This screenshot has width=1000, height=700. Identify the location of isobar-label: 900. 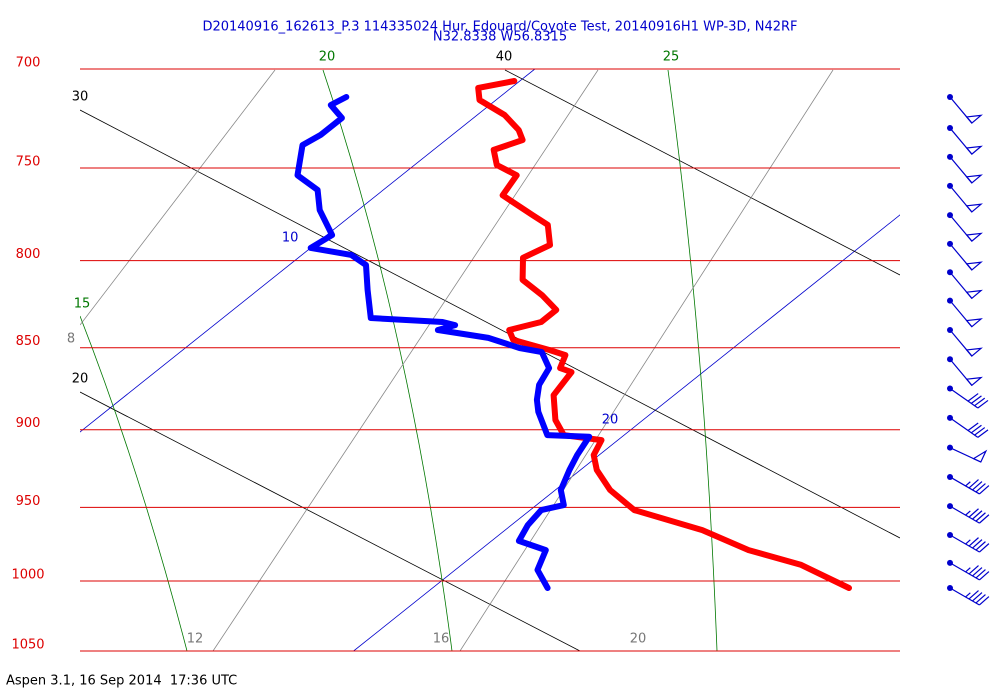
(28, 423).